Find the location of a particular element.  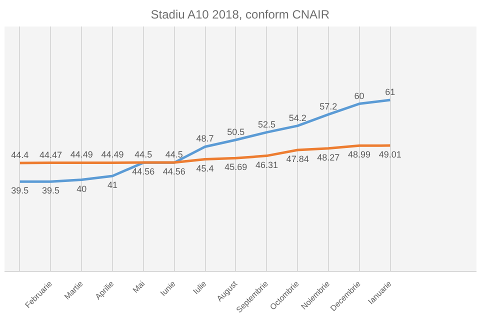

data-label: 48.7 is located at coordinates (205, 139).